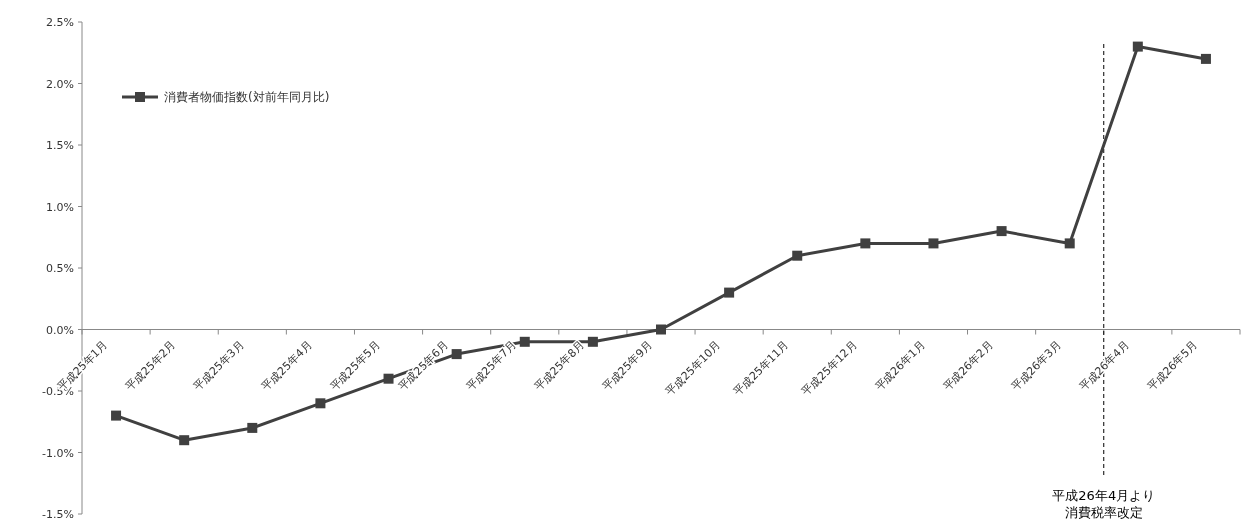 This screenshot has width=1242, height=524. What do you see at coordinates (151, 366) in the screenshot?
I see `x-tick-label: 平成25年2月` at bounding box center [151, 366].